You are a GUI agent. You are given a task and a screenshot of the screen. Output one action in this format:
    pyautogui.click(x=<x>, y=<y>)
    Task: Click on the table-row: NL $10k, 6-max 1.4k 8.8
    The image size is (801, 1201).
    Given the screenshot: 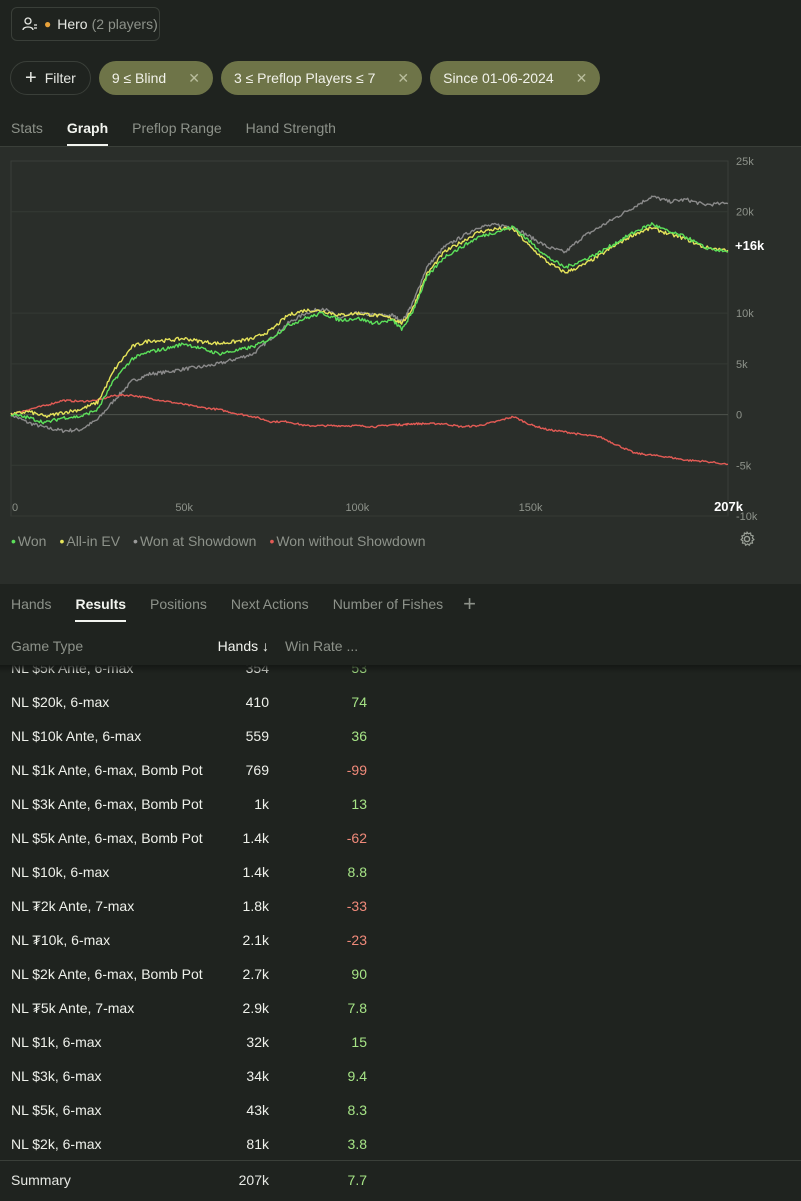 What is the action you would take?
    pyautogui.click(x=400, y=873)
    